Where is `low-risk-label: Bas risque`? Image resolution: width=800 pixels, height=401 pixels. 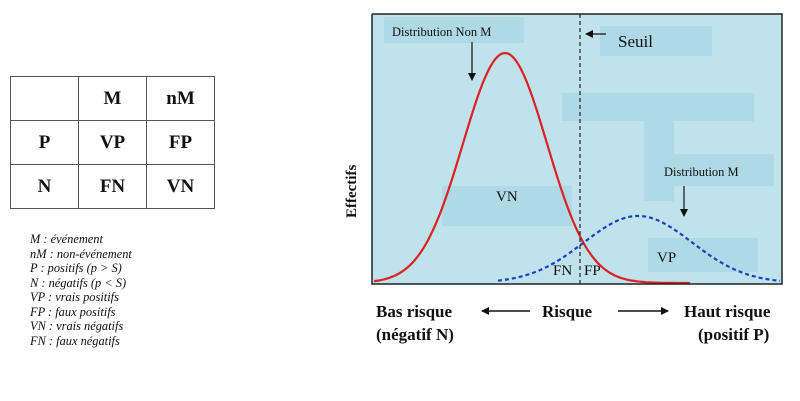 low-risk-label: Bas risque is located at coordinates (414, 311).